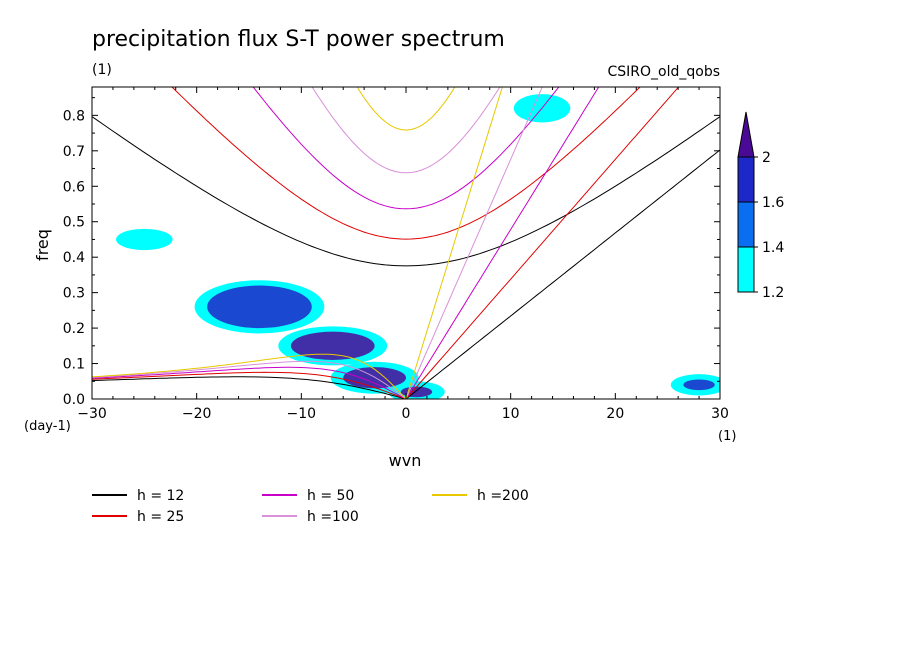 This screenshot has height=654, width=904. I want to click on y-tick-label: 0.7, so click(74, 152).